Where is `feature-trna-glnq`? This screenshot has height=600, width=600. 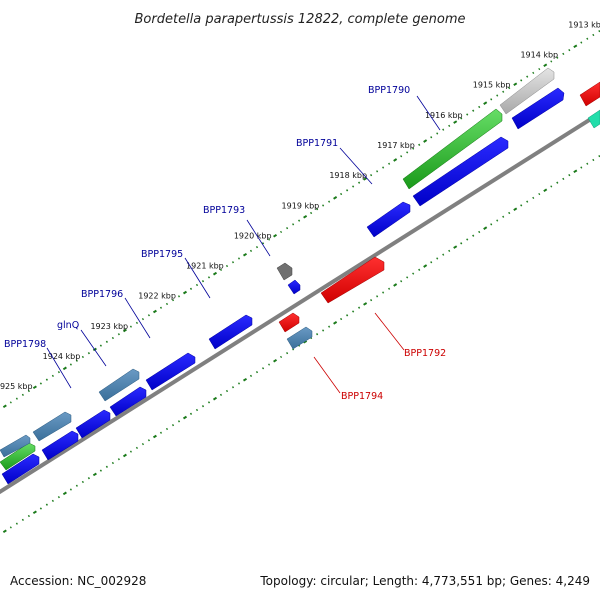 feature-trna-glnq is located at coordinates (119, 385).